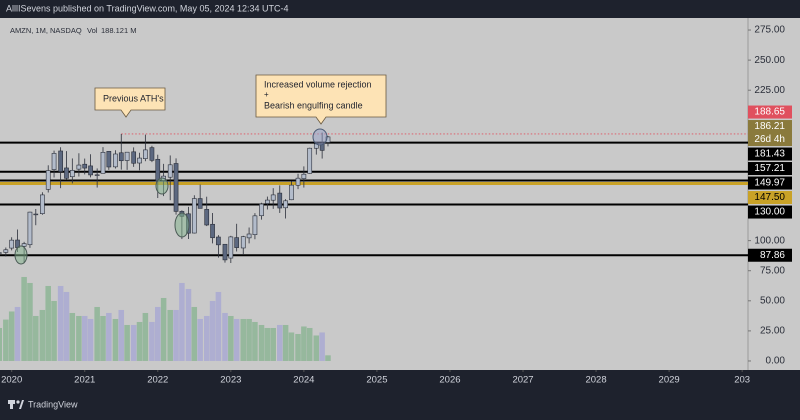 The height and width of the screenshot is (420, 800). Describe the element at coordinates (118, 30) in the screenshot. I see `volume-legend-value: 188.121 M` at that location.